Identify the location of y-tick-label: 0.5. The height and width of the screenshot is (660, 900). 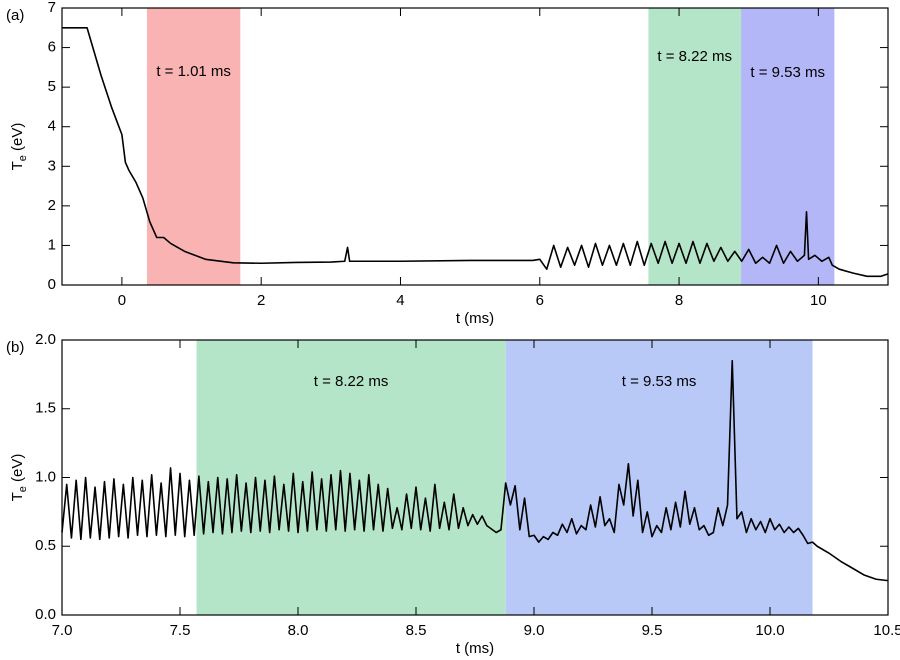
(45, 545).